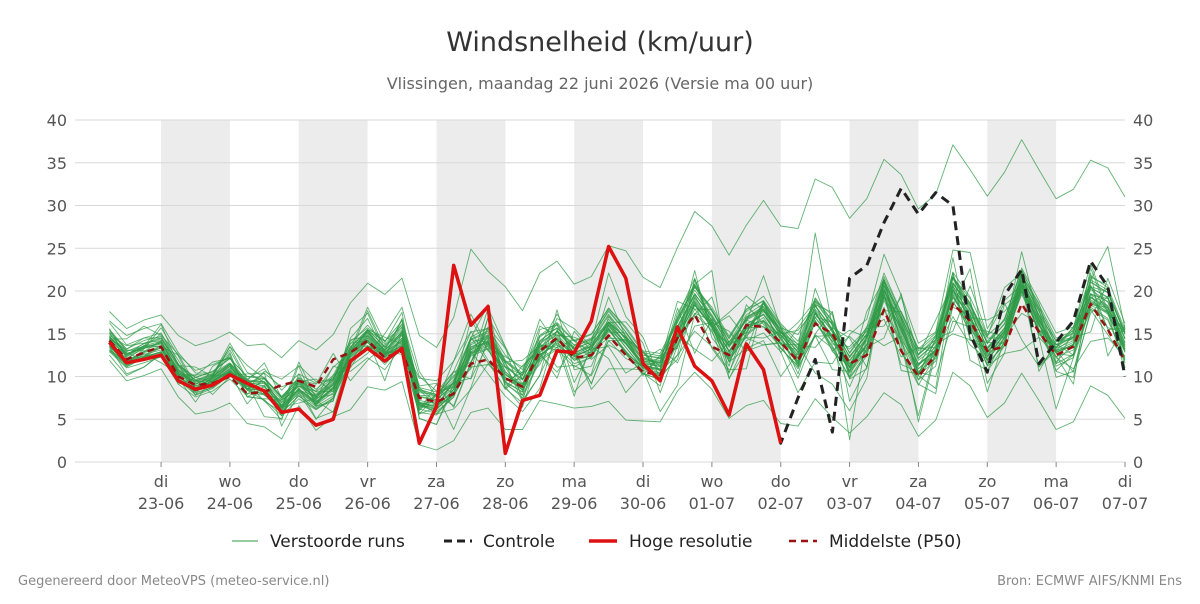  What do you see at coordinates (895, 542) in the screenshot?
I see `legend-label-p50: Middelste (P50)` at bounding box center [895, 542].